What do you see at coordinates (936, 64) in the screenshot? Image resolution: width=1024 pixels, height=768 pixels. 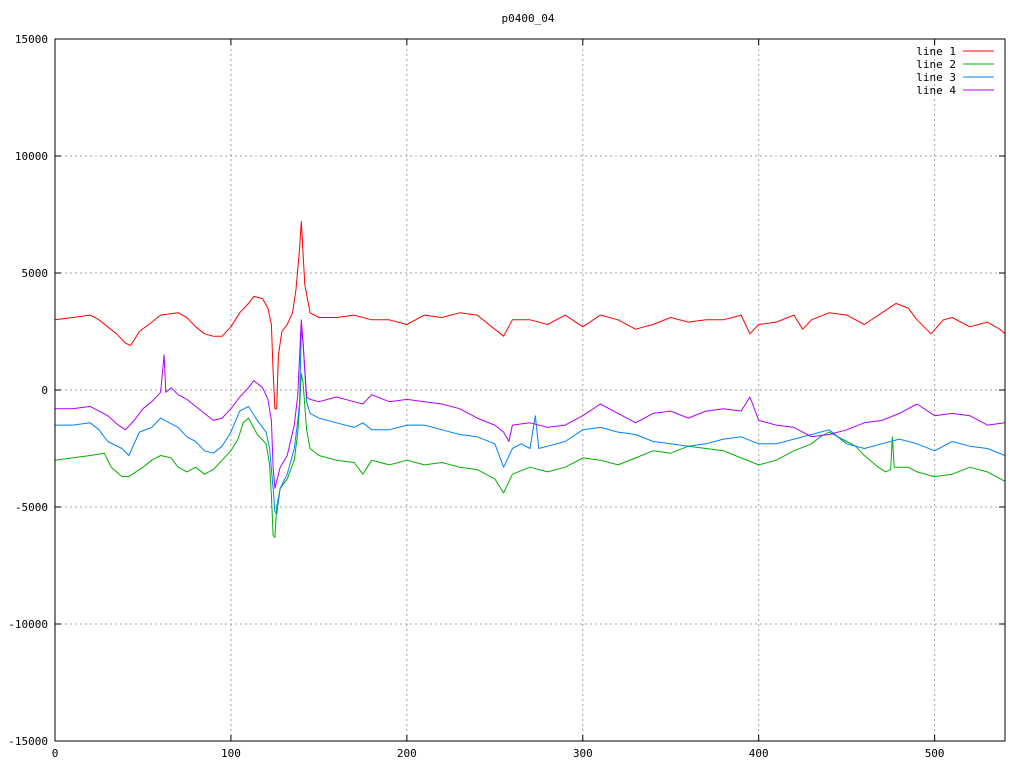 I see `legend-label: line 2` at bounding box center [936, 64].